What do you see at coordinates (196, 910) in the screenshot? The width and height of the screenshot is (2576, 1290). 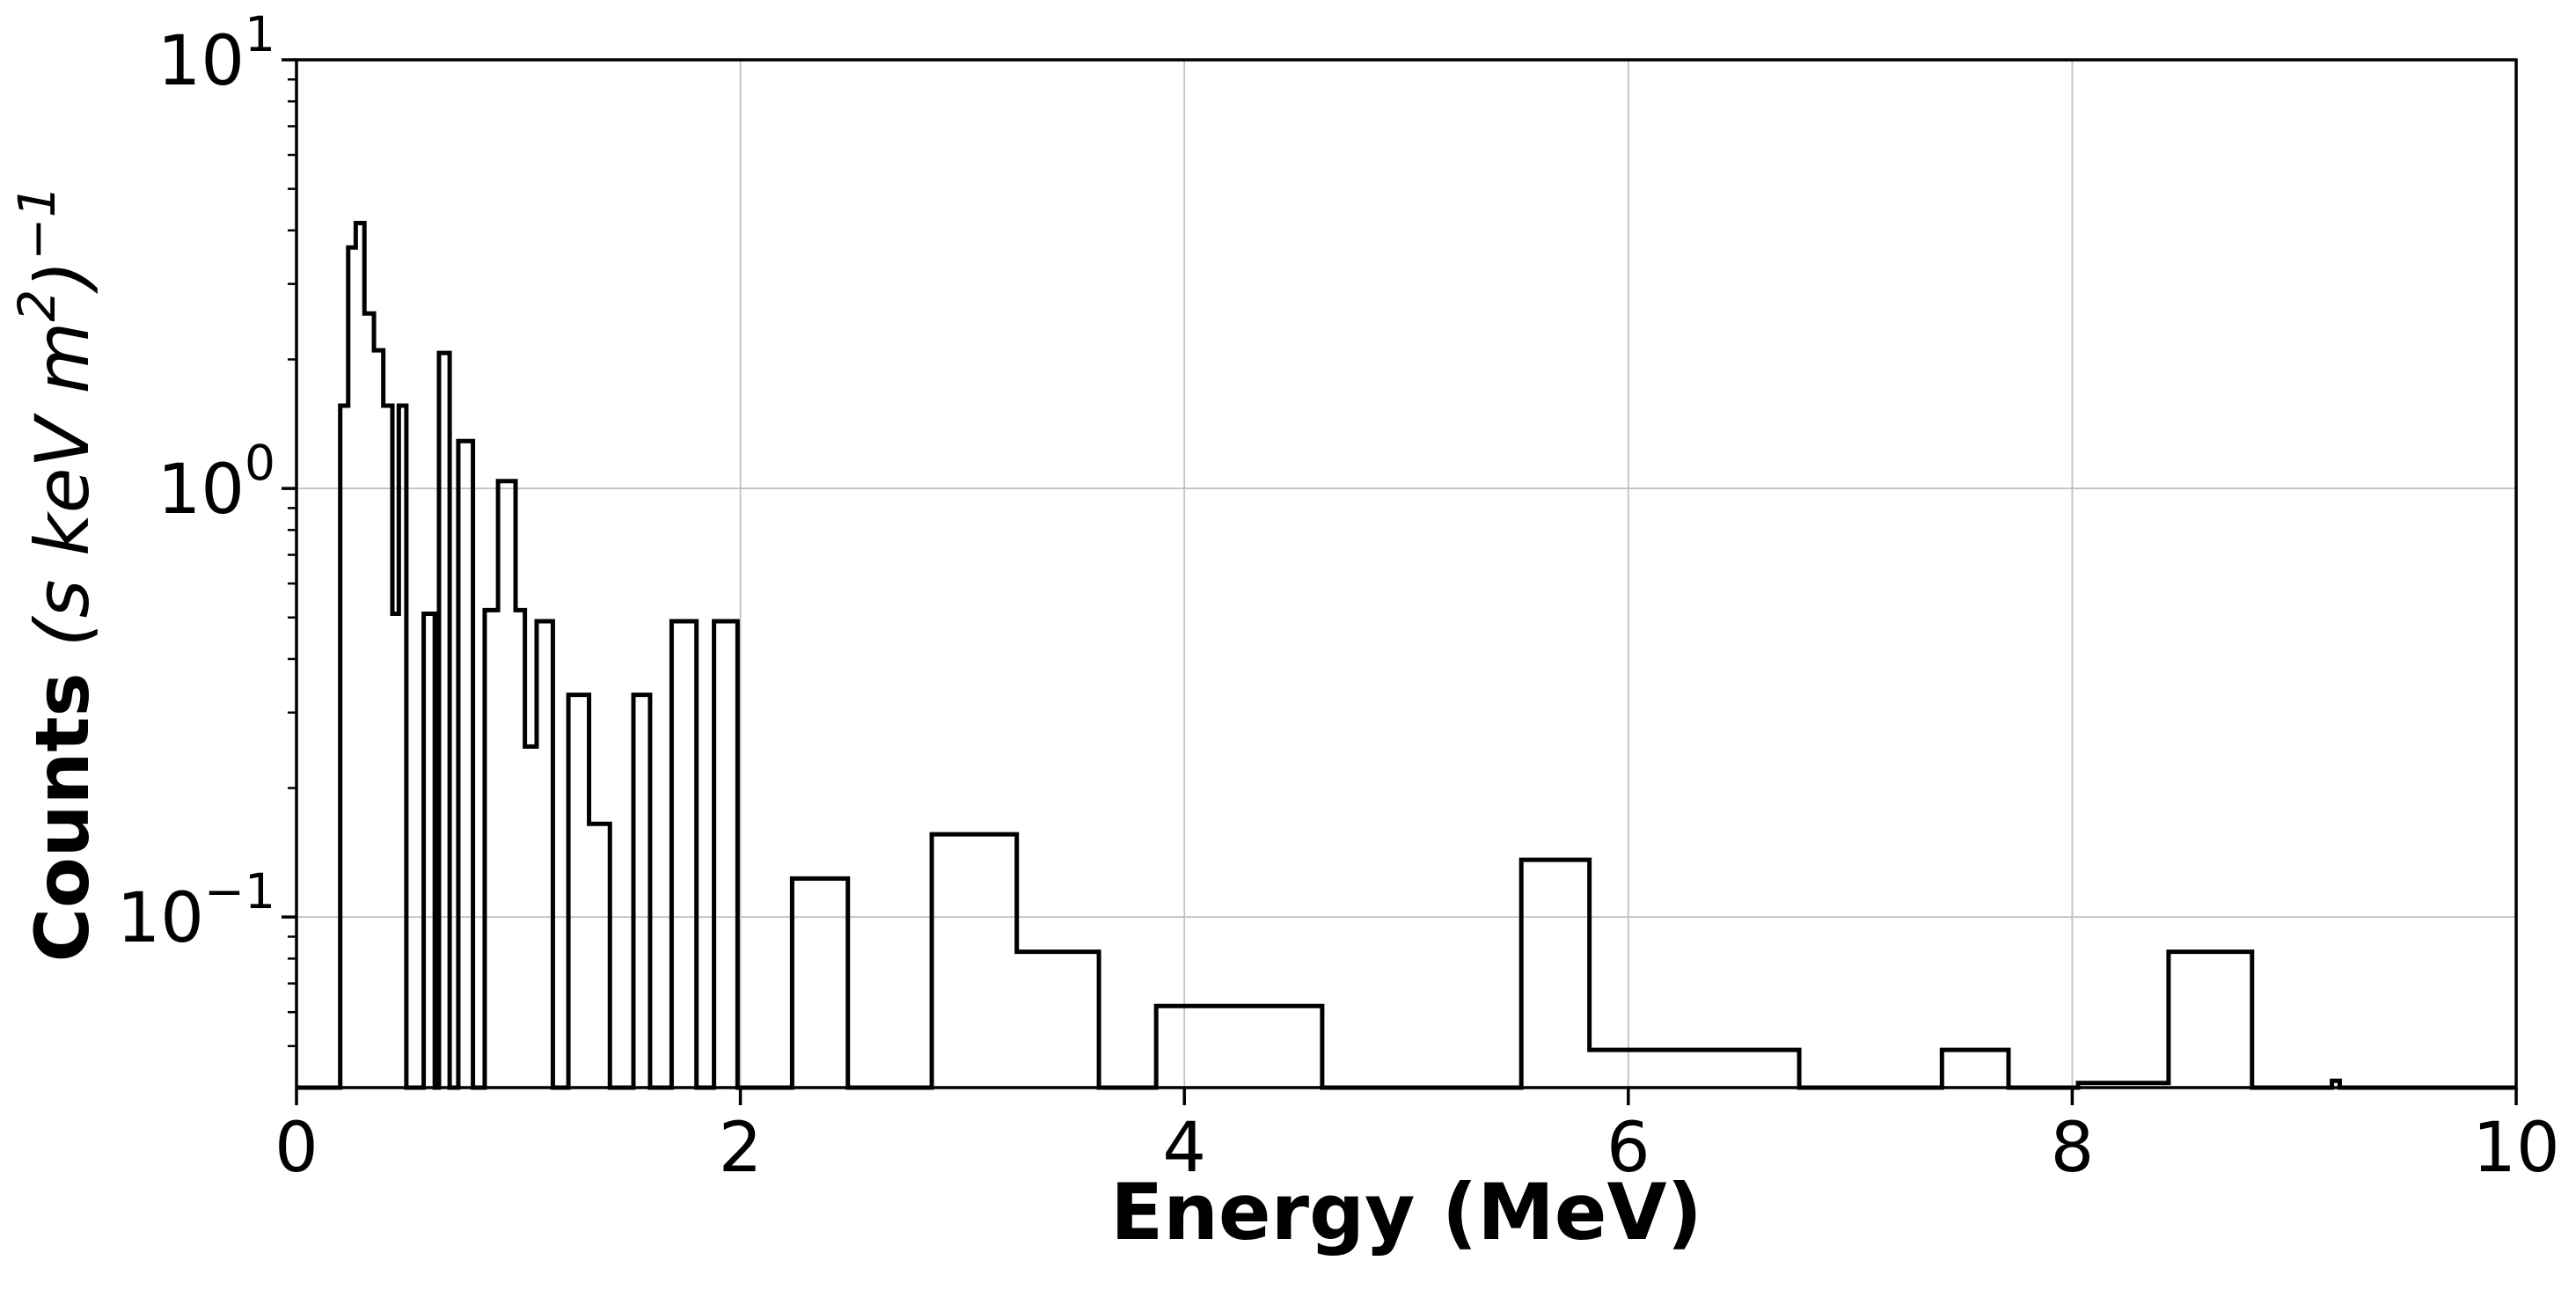 I see `y-tick-label: 10⁻¹` at bounding box center [196, 910].